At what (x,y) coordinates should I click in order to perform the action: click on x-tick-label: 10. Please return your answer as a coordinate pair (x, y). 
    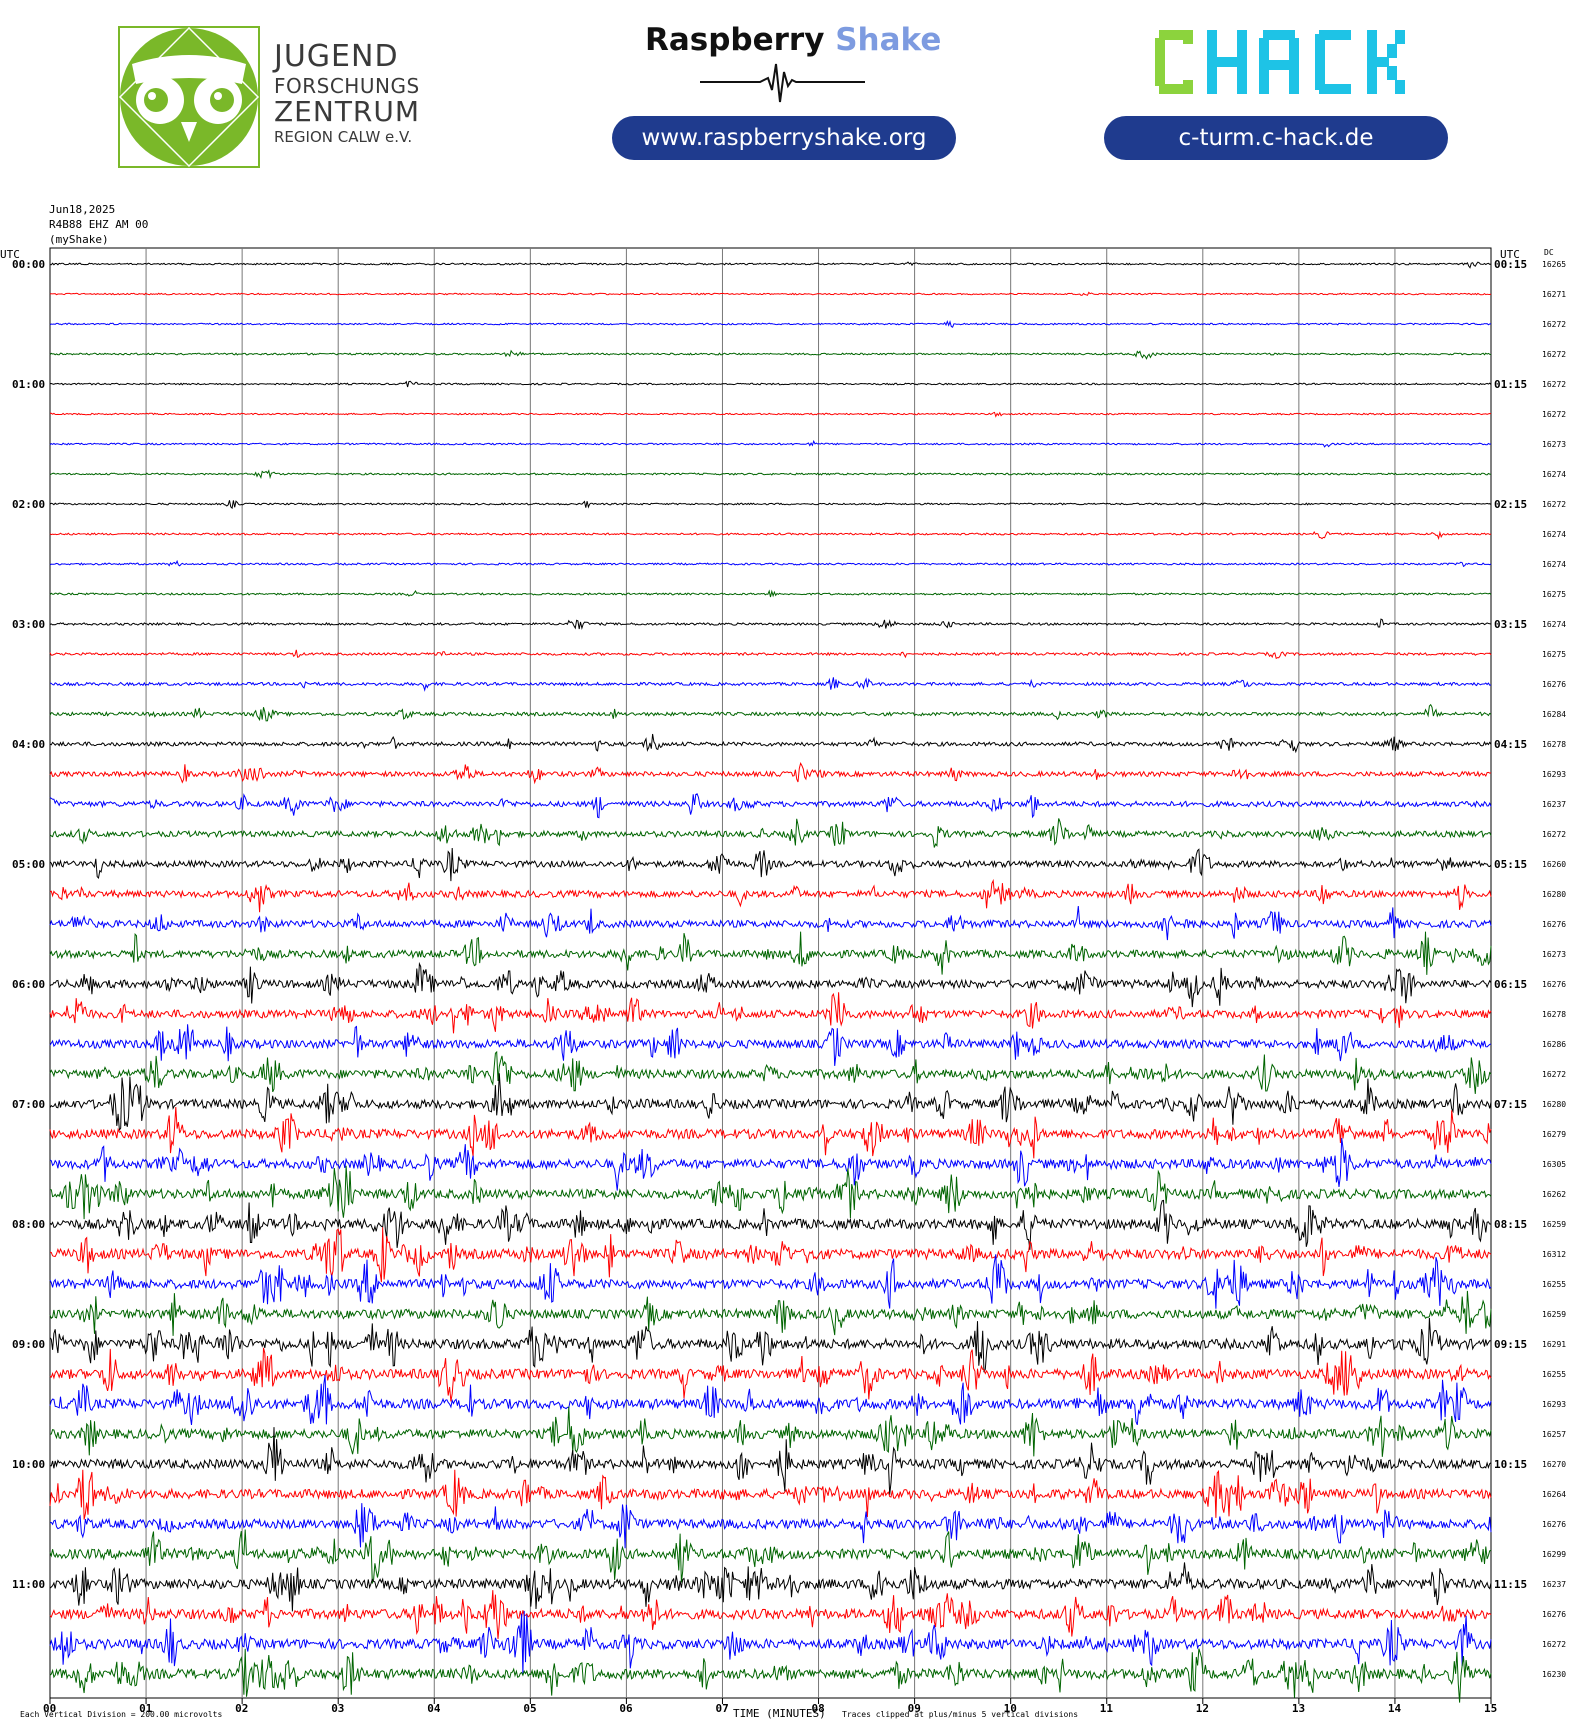
    Looking at the image, I should click on (1010, 1708).